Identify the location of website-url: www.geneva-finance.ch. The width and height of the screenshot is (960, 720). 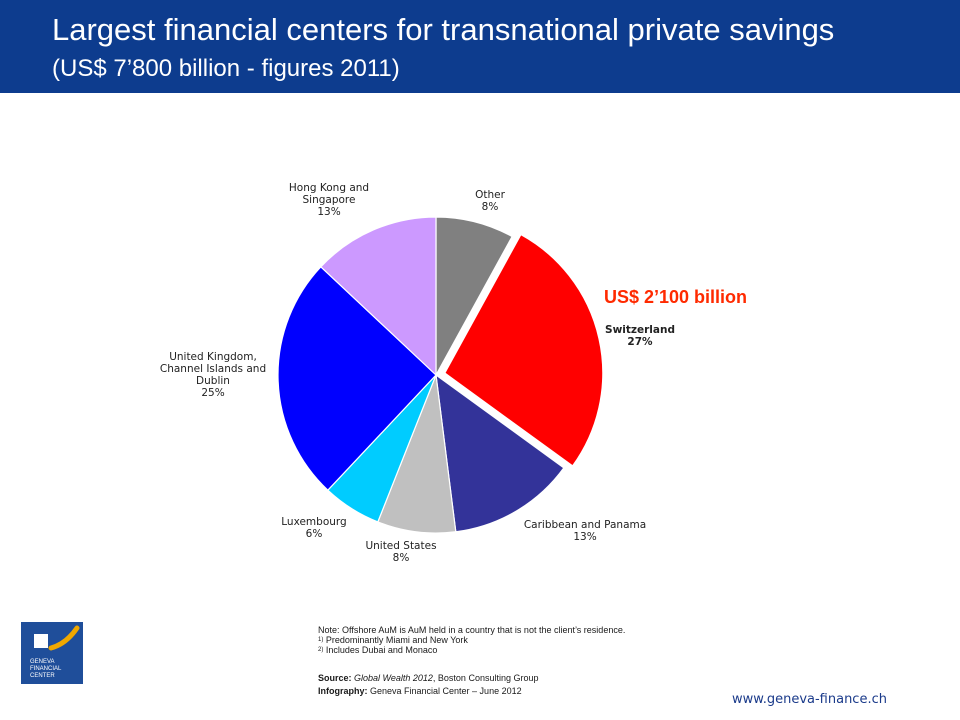
(809, 699).